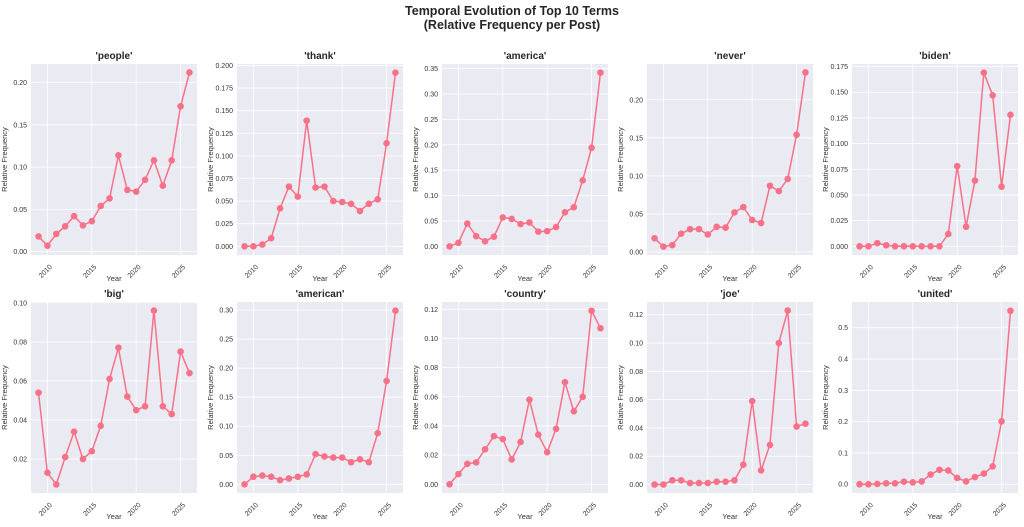  What do you see at coordinates (224, 89) in the screenshot?
I see `y-tick-label: 0.175` at bounding box center [224, 89].